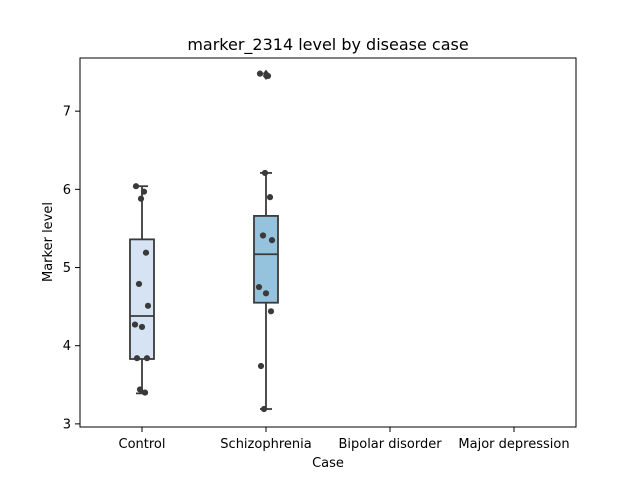 This screenshot has height=480, width=640. I want to click on y-axis-label: Marker level, so click(48, 242).